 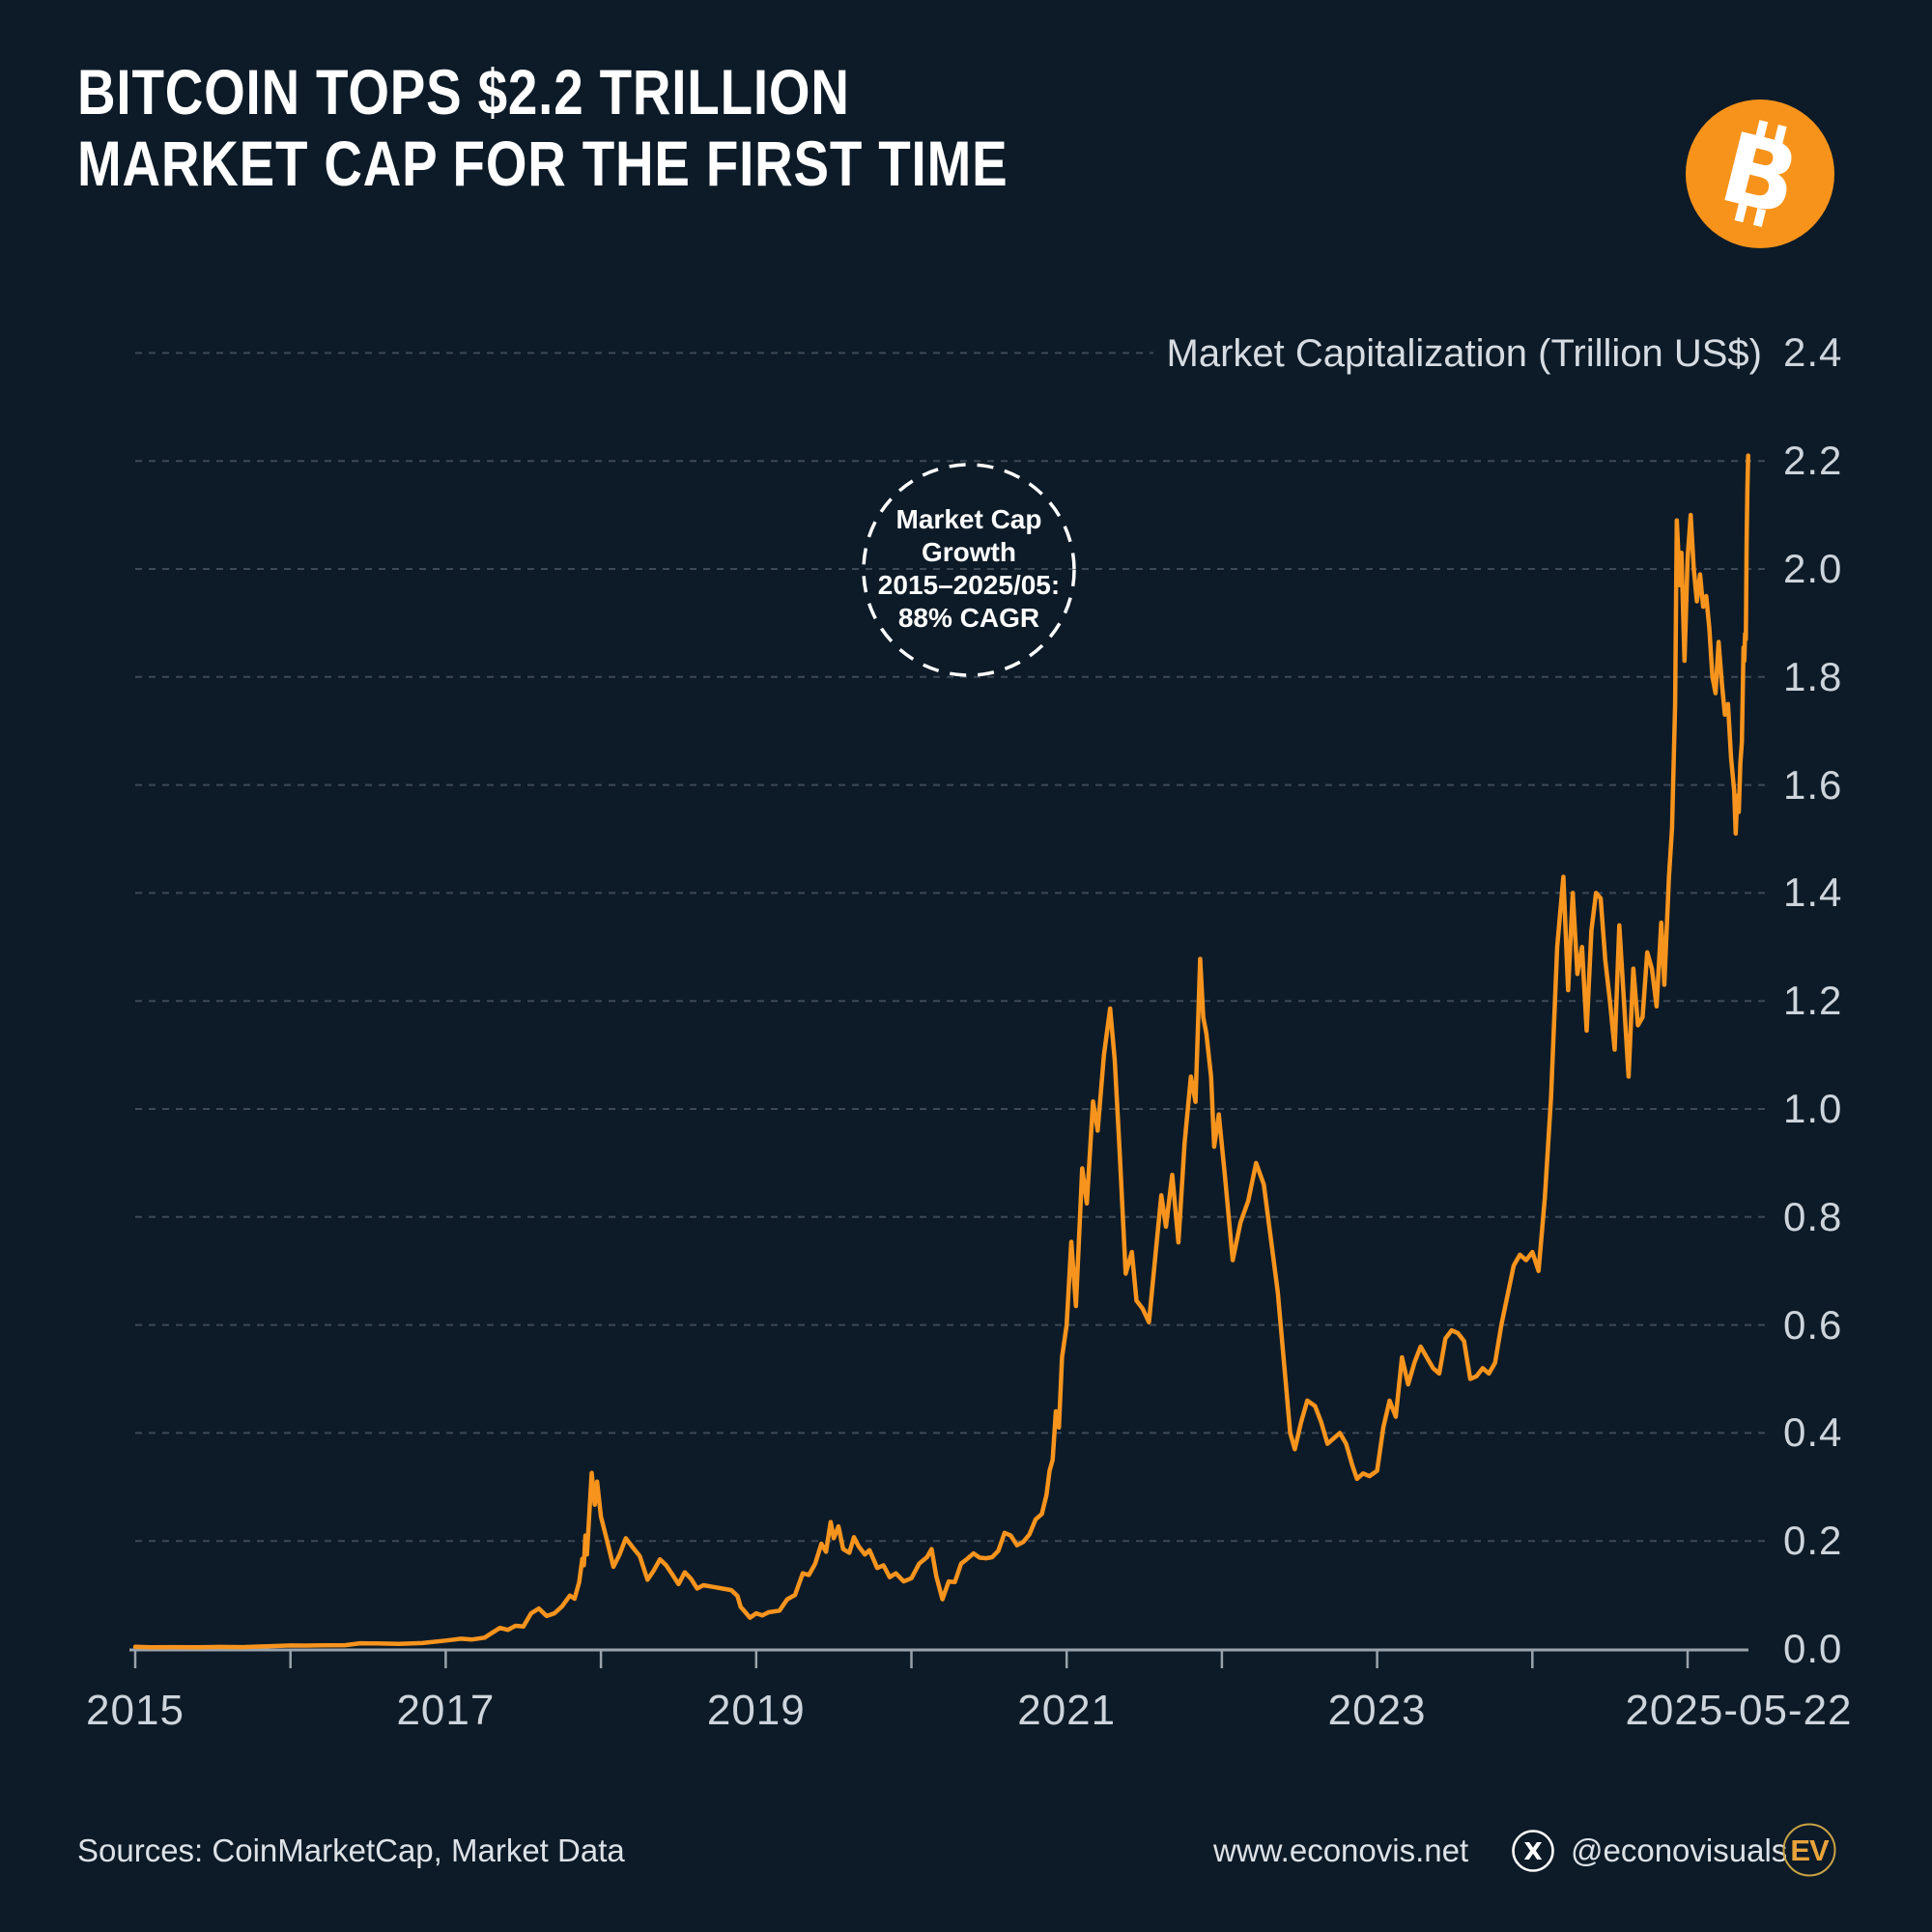 What do you see at coordinates (1813, 1001) in the screenshot?
I see `y-axis-label-1.2: 1.2` at bounding box center [1813, 1001].